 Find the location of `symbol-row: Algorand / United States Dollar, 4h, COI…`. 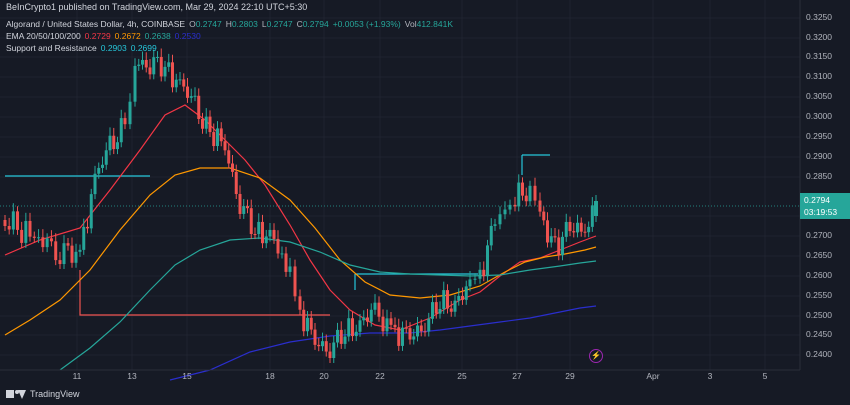

symbol-row: Algorand / United States Dollar, 4h, COI… is located at coordinates (229, 24).